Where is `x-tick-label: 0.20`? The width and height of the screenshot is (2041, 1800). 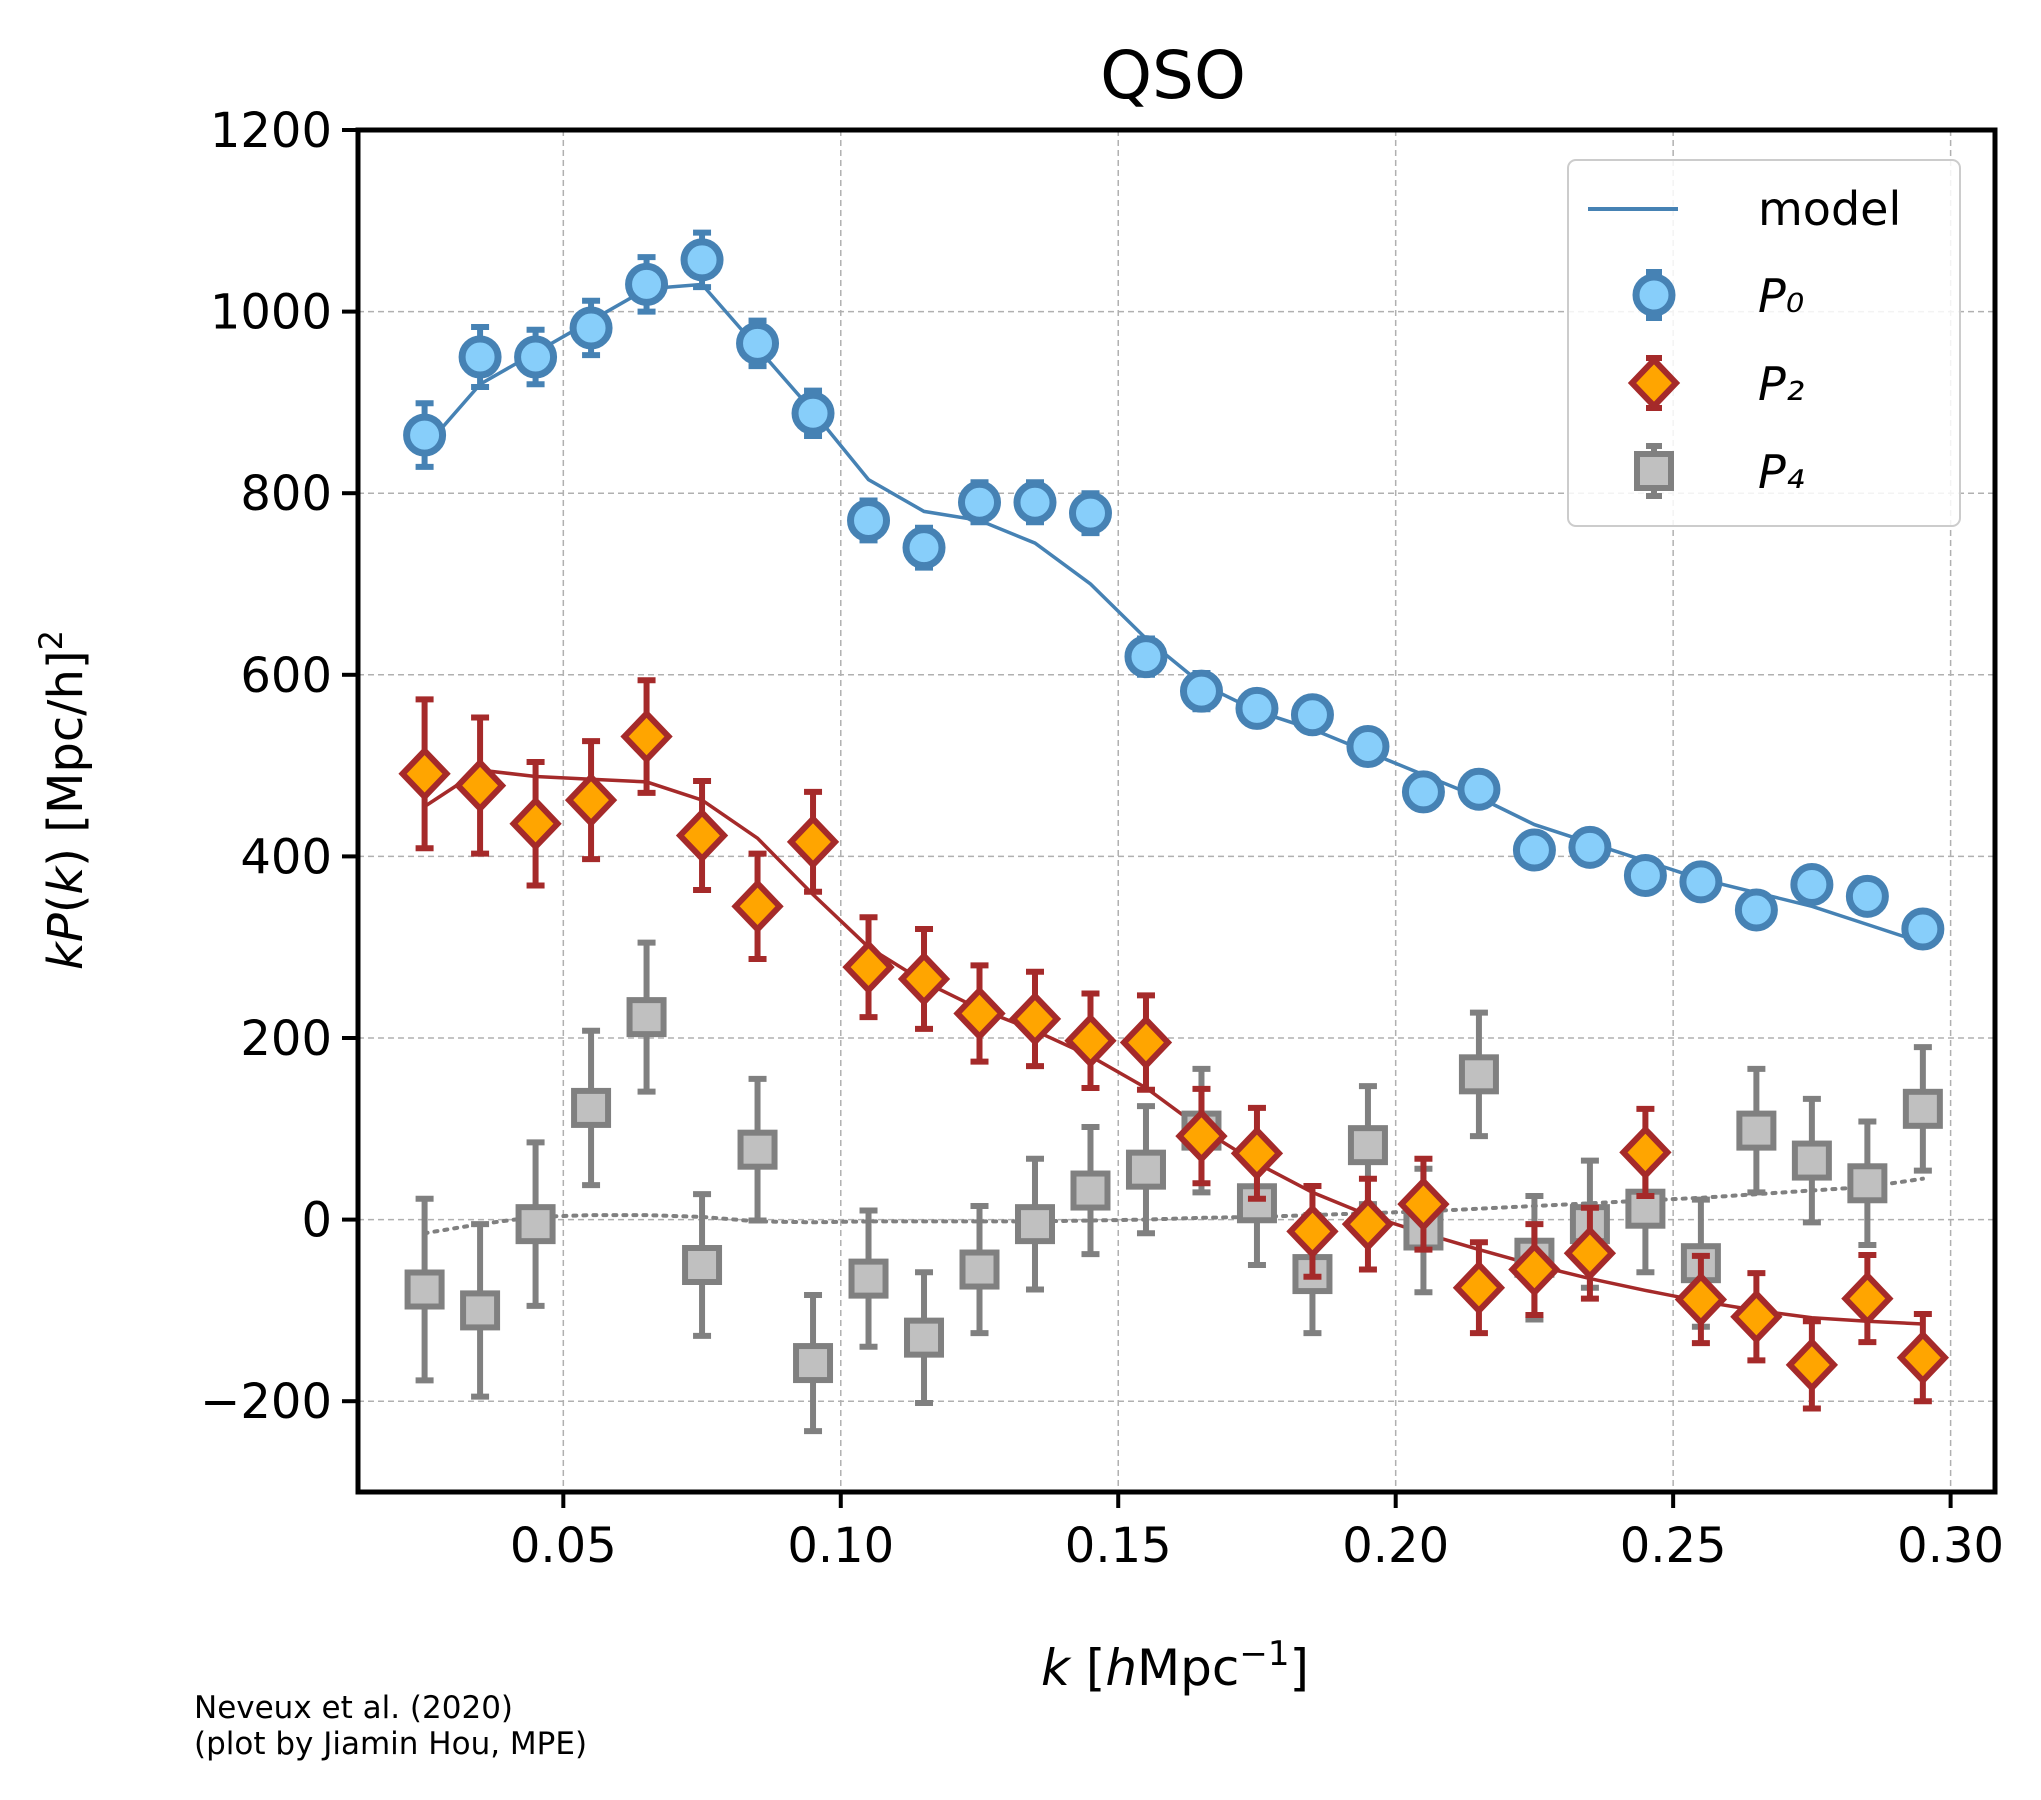
x-tick-label: 0.20 is located at coordinates (1395, 1546).